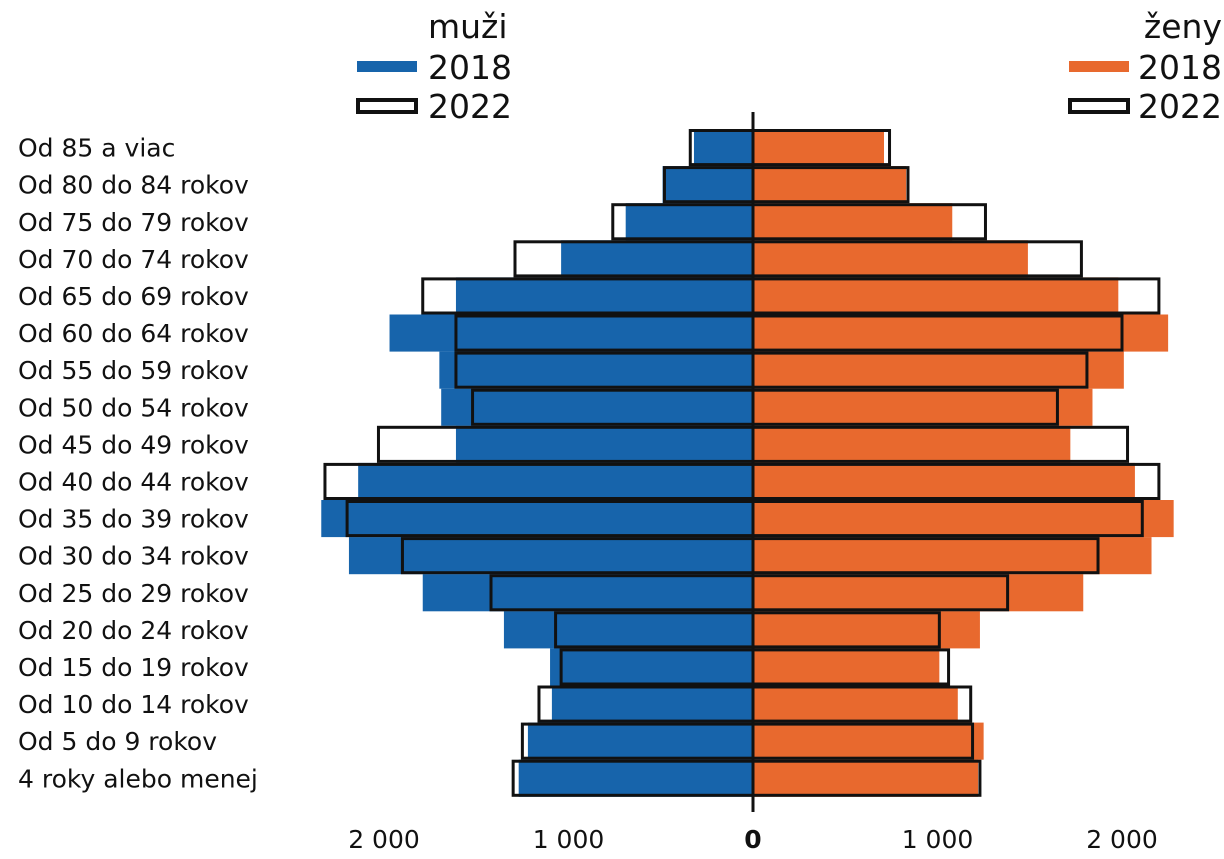  I want to click on category-label: Od 25 do 29 rokov, so click(133, 593).